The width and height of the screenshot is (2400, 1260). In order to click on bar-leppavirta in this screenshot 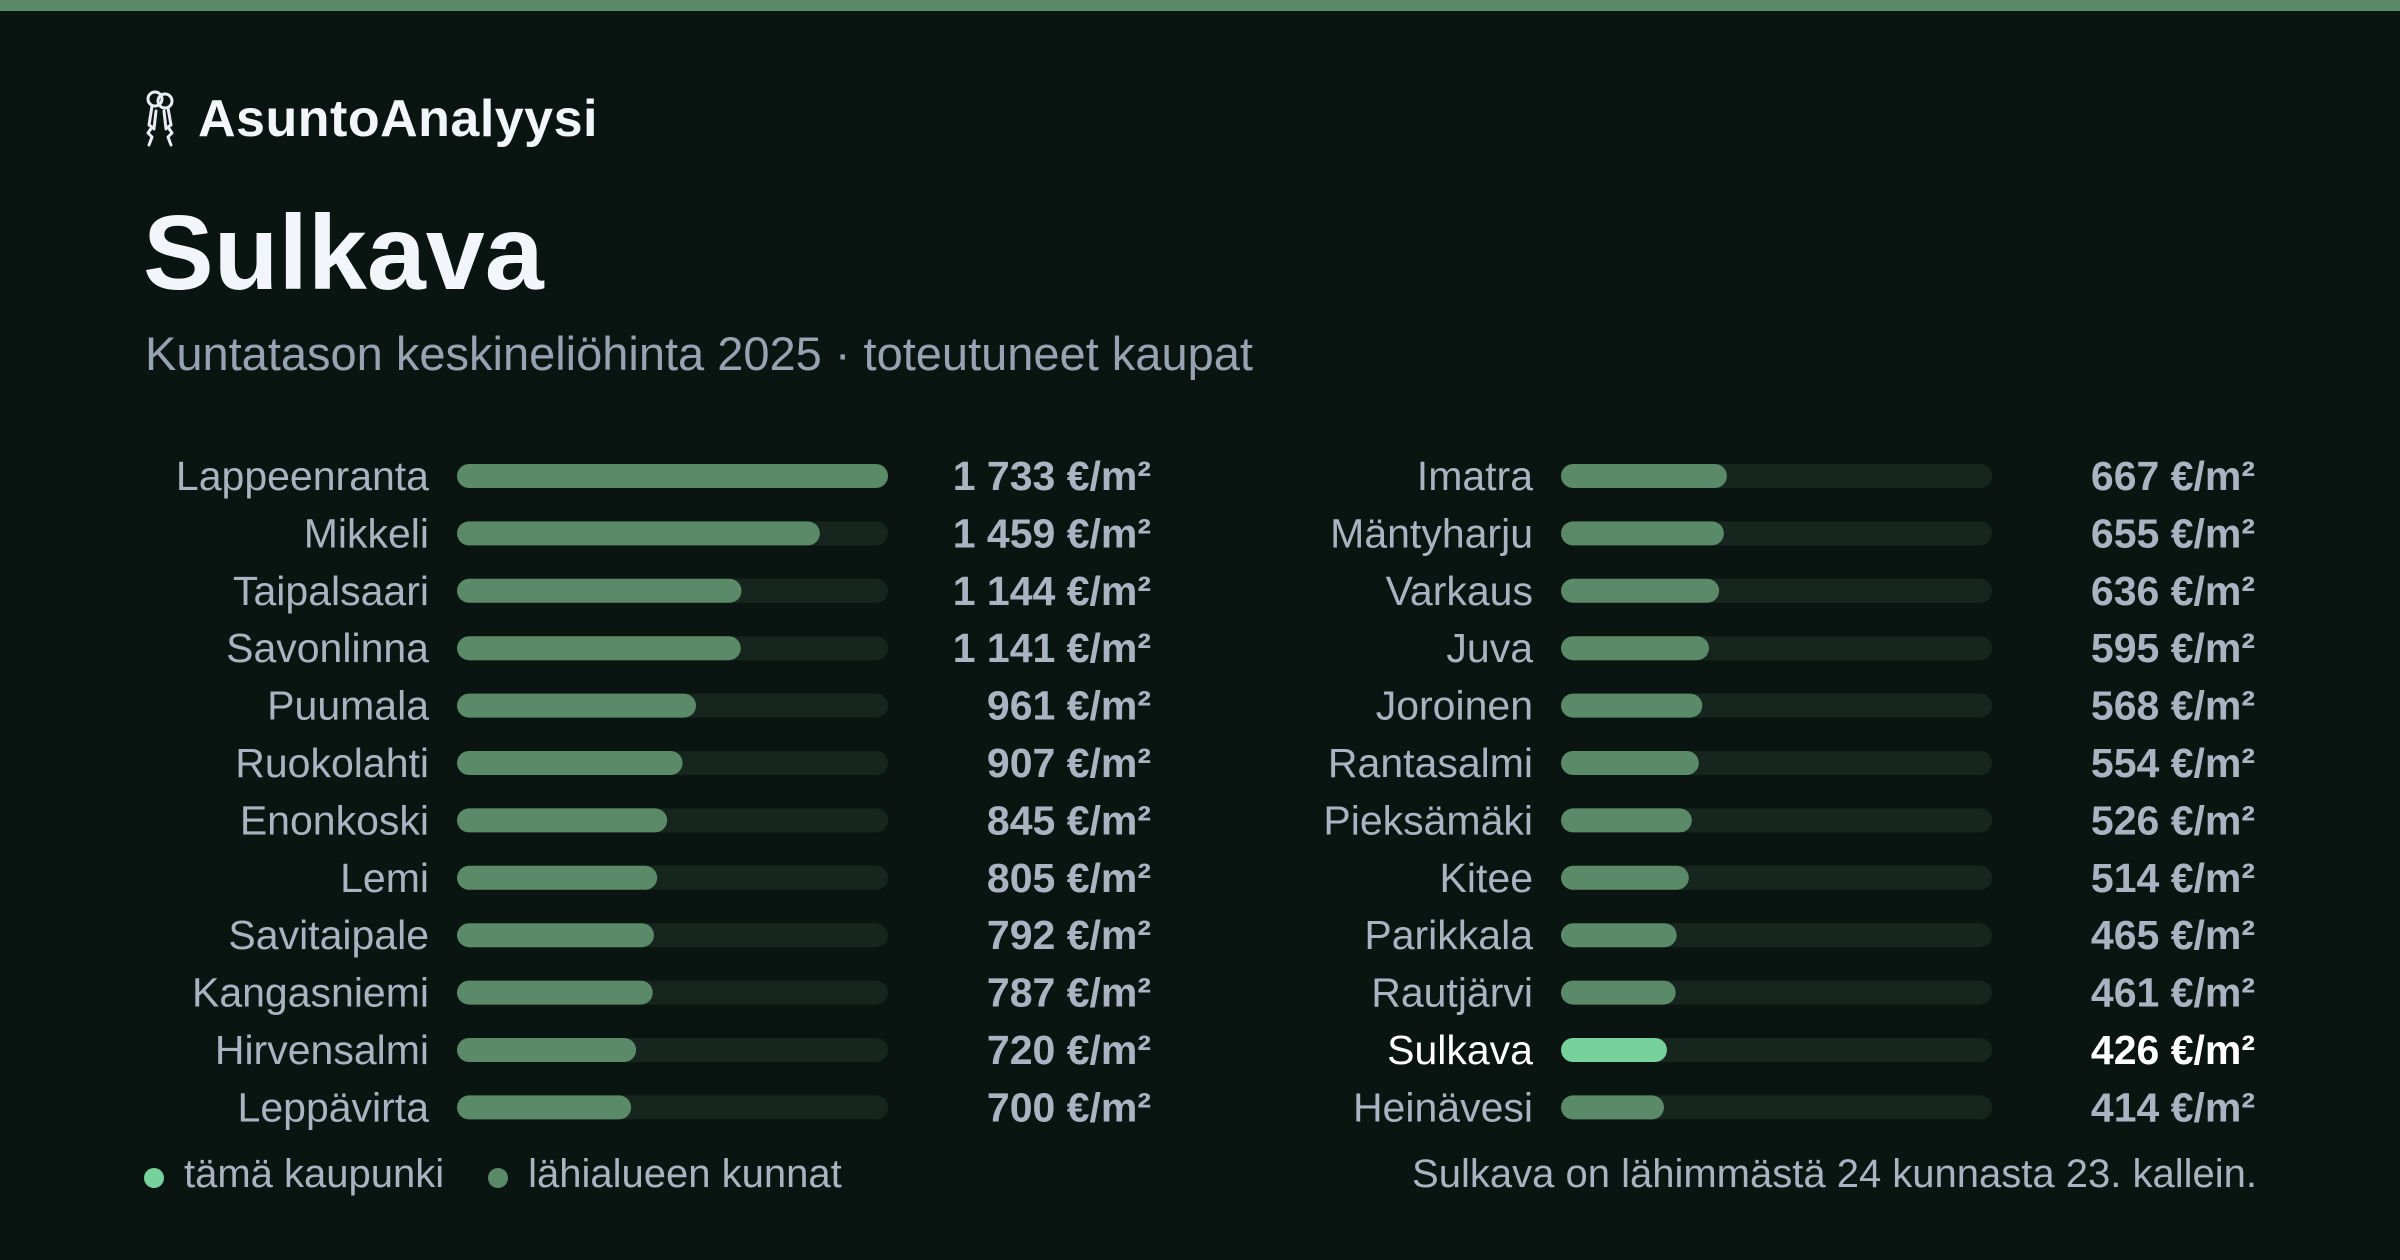, I will do `click(544, 1107)`.